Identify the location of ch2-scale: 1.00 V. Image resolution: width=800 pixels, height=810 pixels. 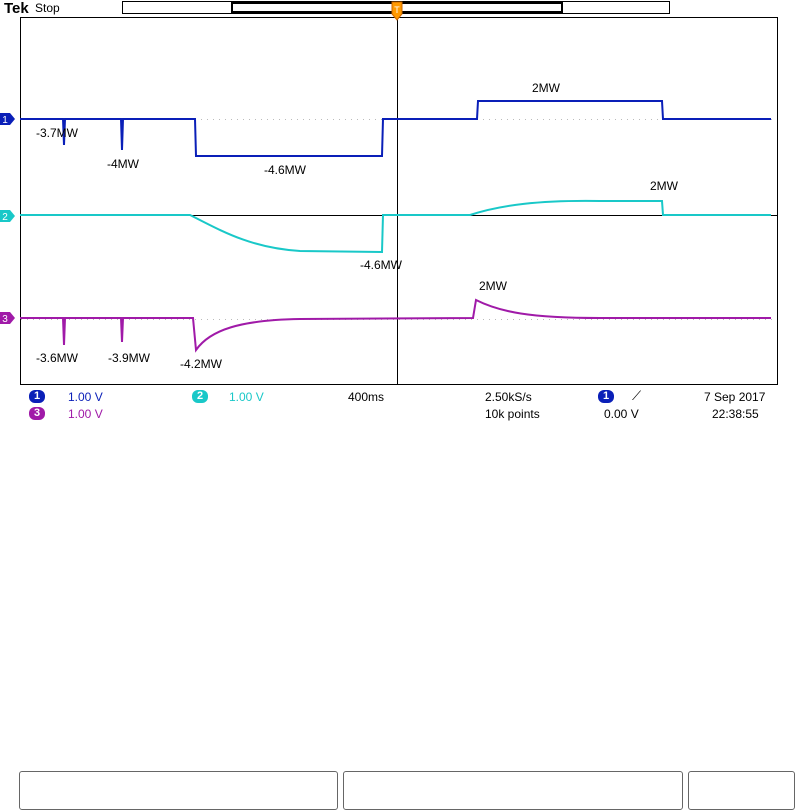
(246, 397).